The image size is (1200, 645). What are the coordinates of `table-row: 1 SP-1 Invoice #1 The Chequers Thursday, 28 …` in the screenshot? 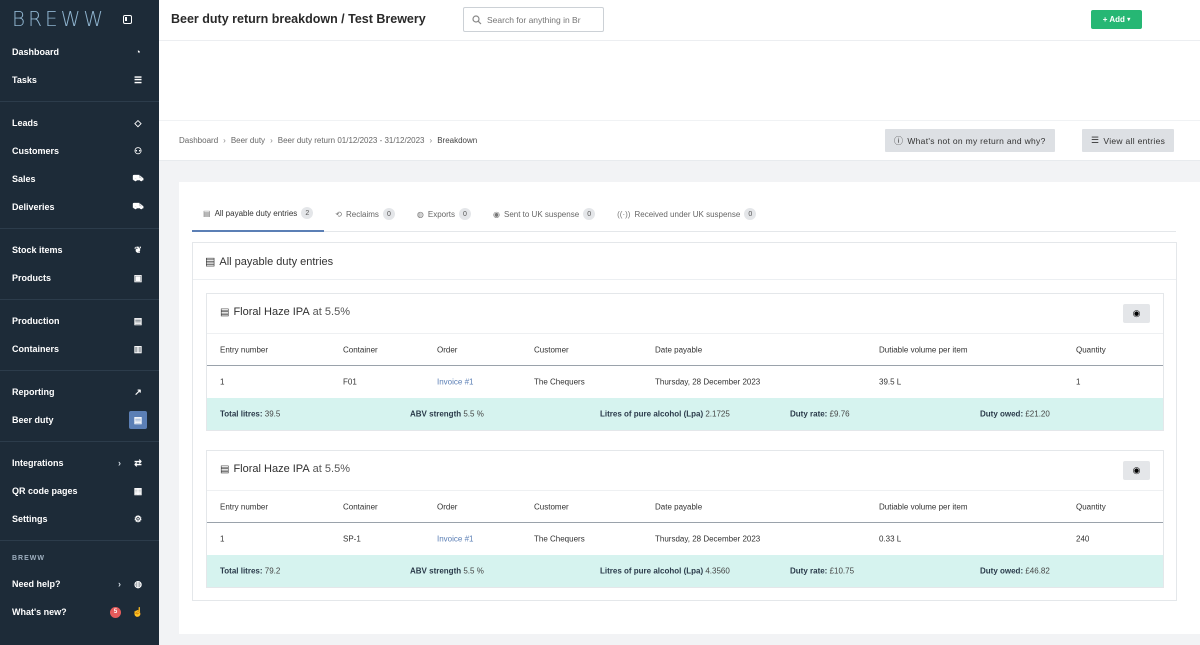 It's located at (685, 539).